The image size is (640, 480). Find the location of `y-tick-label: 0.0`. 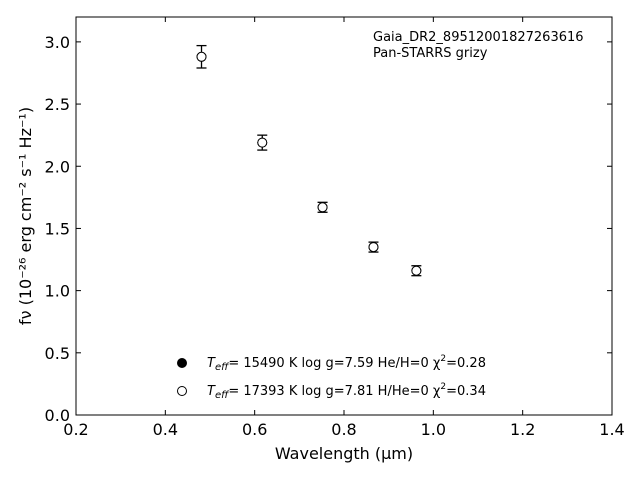

y-tick-label: 0.0 is located at coordinates (57, 415).